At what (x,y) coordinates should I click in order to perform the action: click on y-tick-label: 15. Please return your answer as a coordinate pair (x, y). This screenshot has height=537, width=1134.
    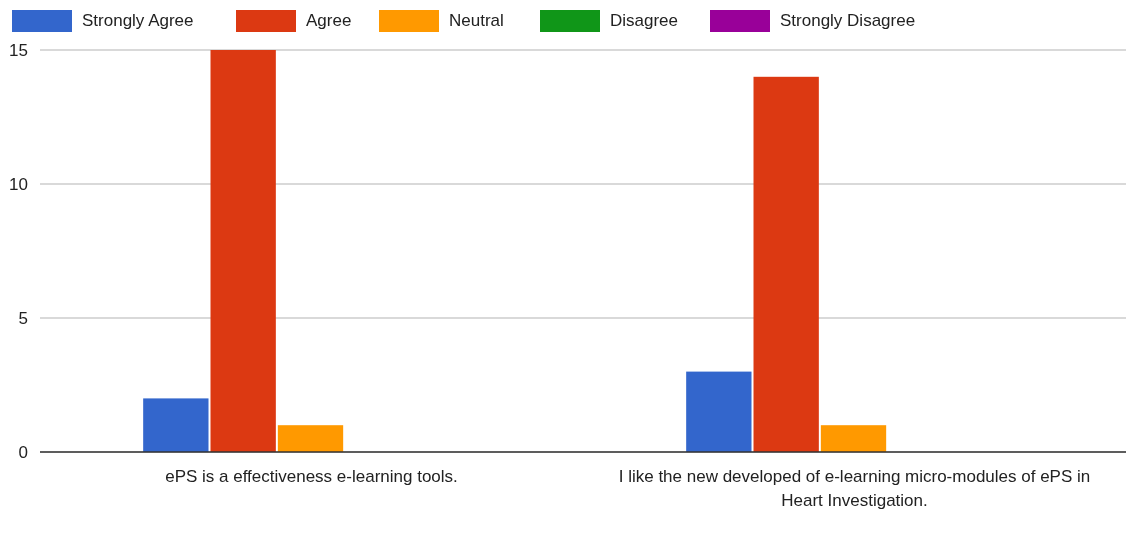
    Looking at the image, I should click on (18, 50).